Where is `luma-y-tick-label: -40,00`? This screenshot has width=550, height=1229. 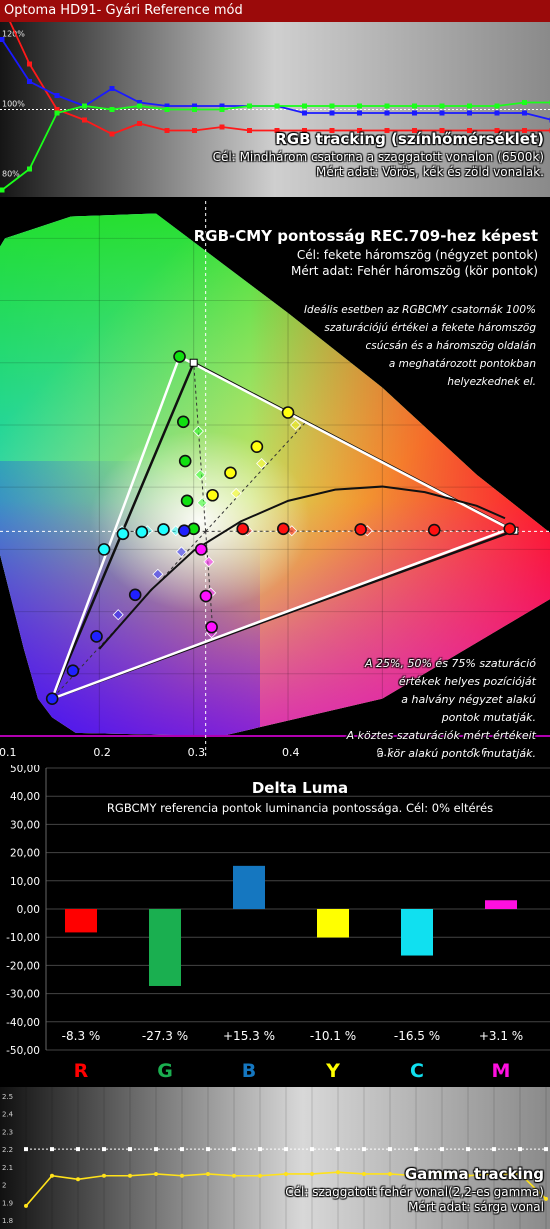
luma-y-tick-label: -40,00 is located at coordinates (23, 1023).